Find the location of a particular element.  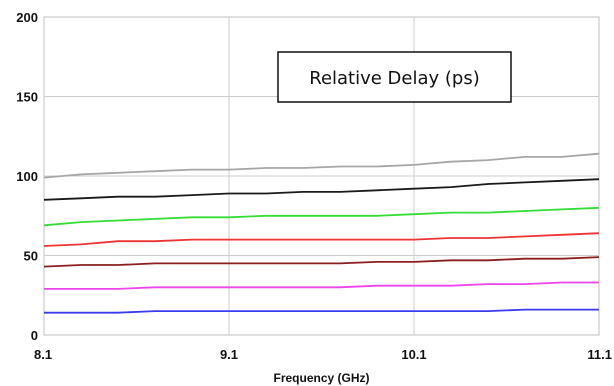

annotation-box is located at coordinates (394, 77).